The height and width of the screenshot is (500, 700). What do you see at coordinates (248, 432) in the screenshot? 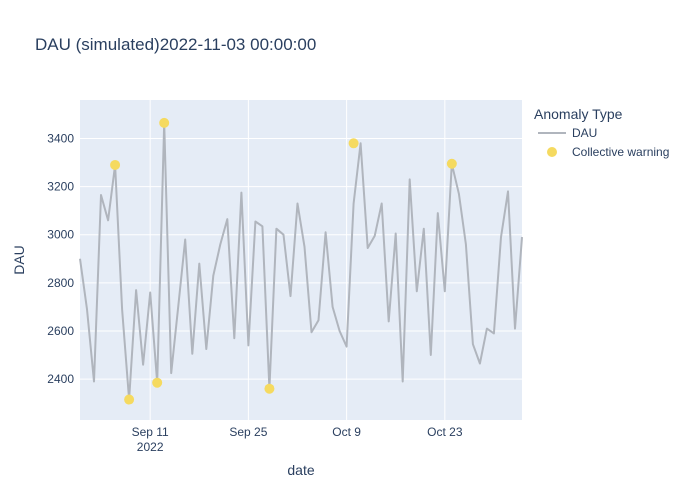
I see `x-tick-label: Sep 25` at bounding box center [248, 432].